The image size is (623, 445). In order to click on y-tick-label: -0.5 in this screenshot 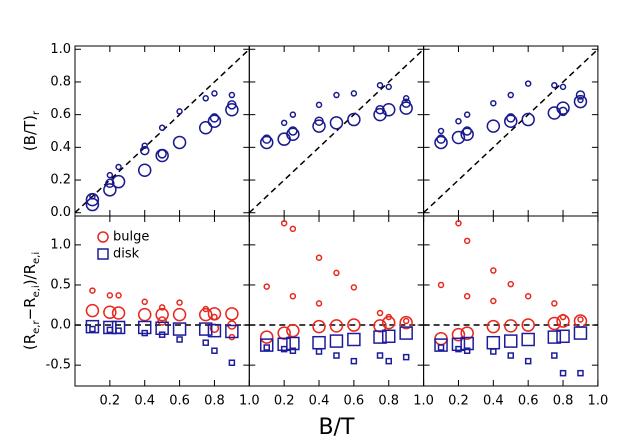, I will do `click(58, 365)`.